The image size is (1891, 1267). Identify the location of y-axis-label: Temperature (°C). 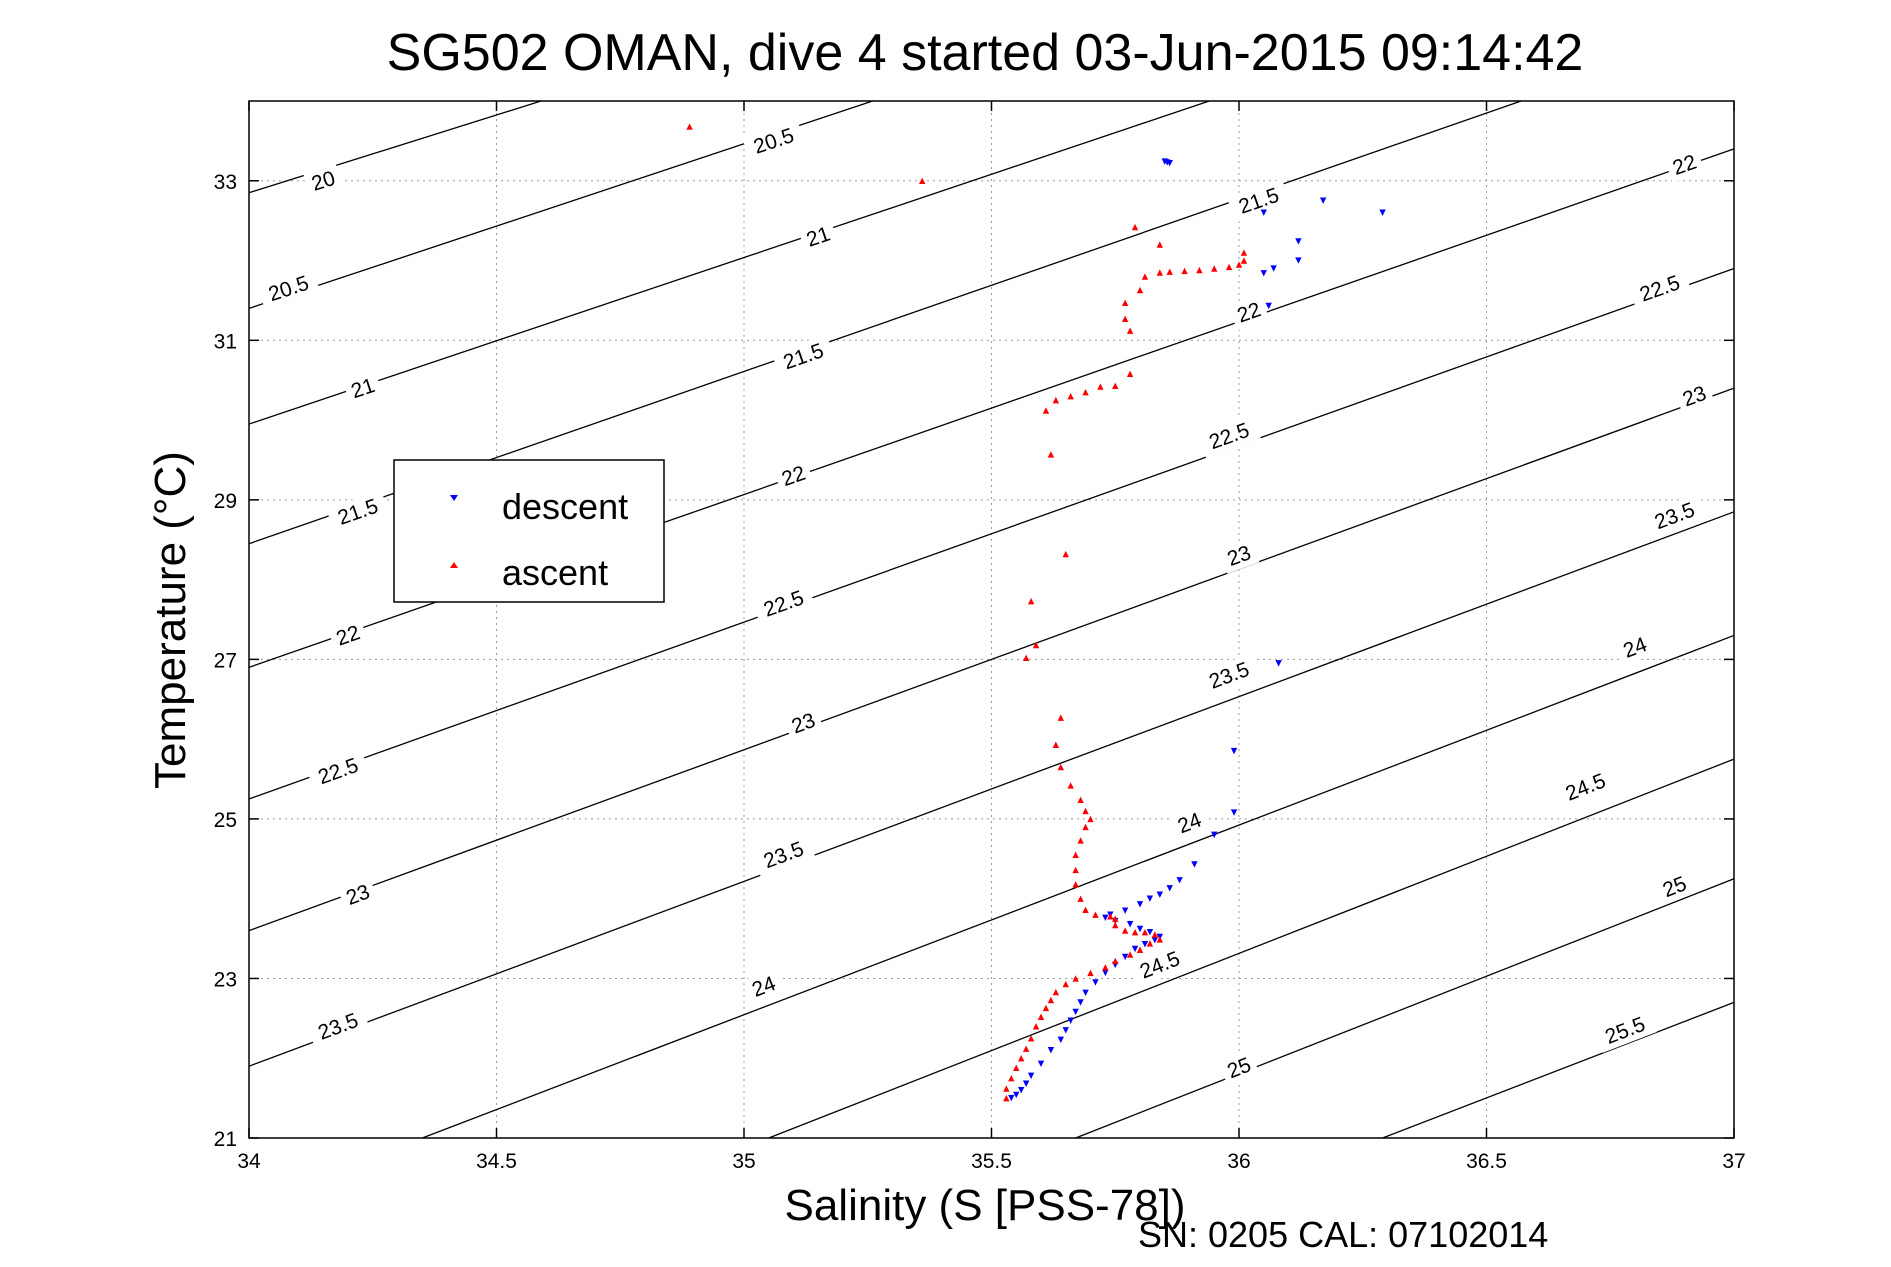
(170, 620).